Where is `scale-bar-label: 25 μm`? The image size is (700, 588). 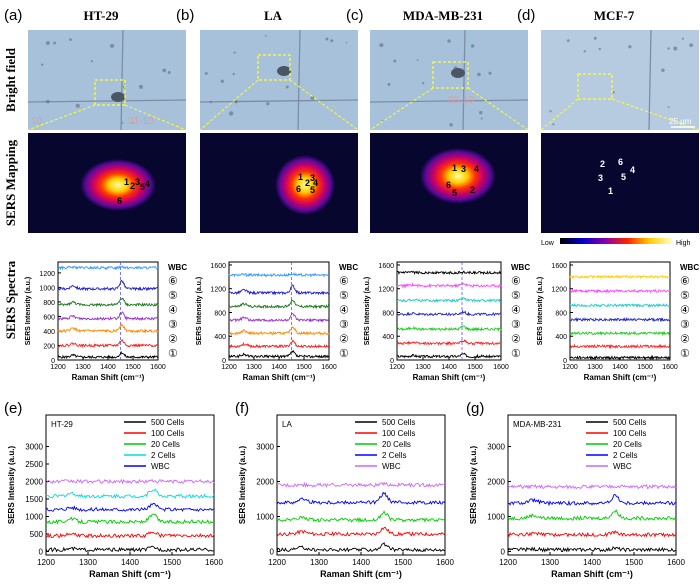 scale-bar-label: 25 μm is located at coordinates (680, 121).